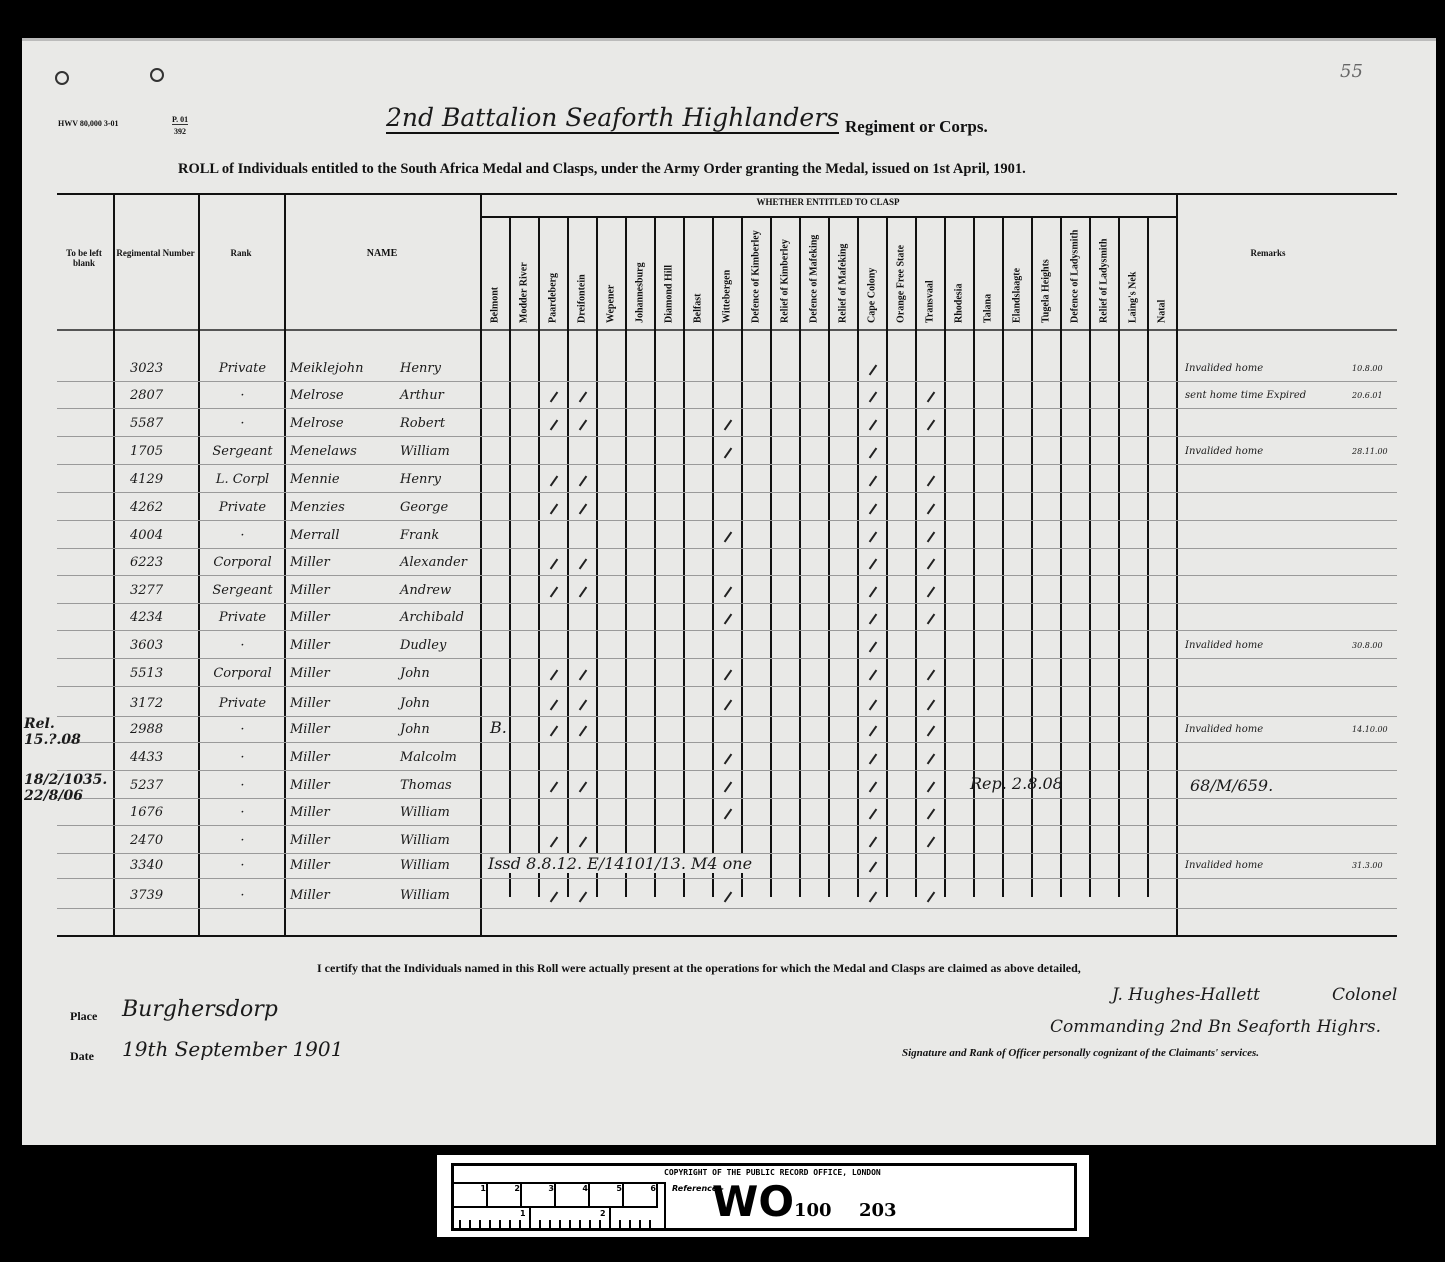 This screenshot has width=1445, height=1262. I want to click on surname: Melrose, so click(317, 395).